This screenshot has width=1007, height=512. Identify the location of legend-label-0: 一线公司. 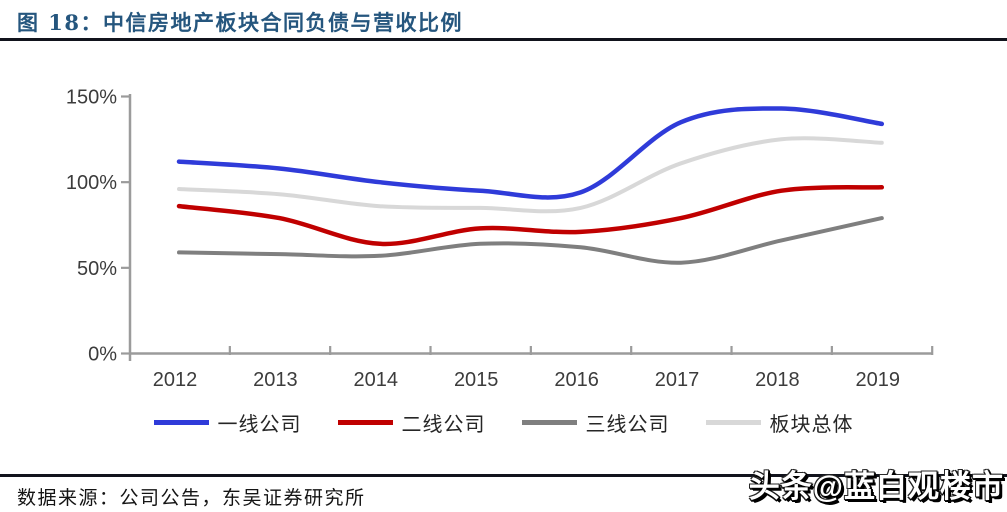
(259, 424).